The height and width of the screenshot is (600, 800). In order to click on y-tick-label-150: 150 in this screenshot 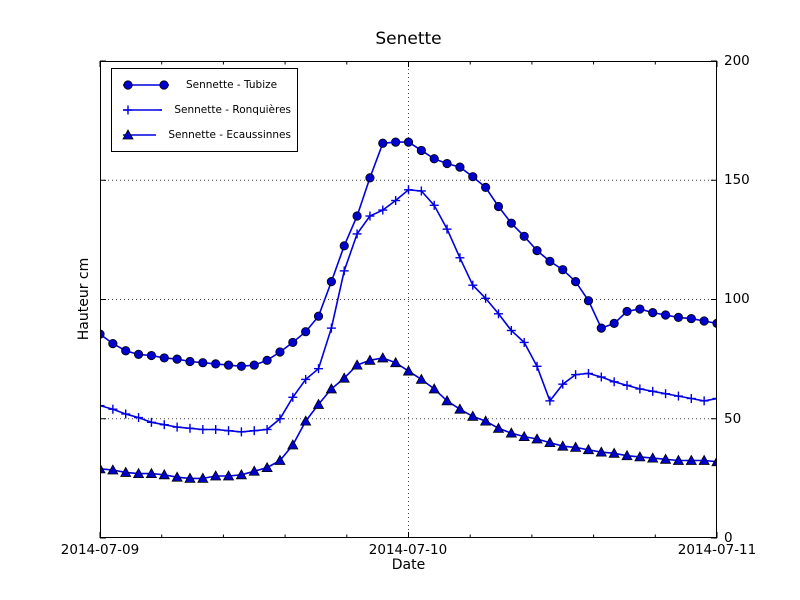, I will do `click(737, 180)`.